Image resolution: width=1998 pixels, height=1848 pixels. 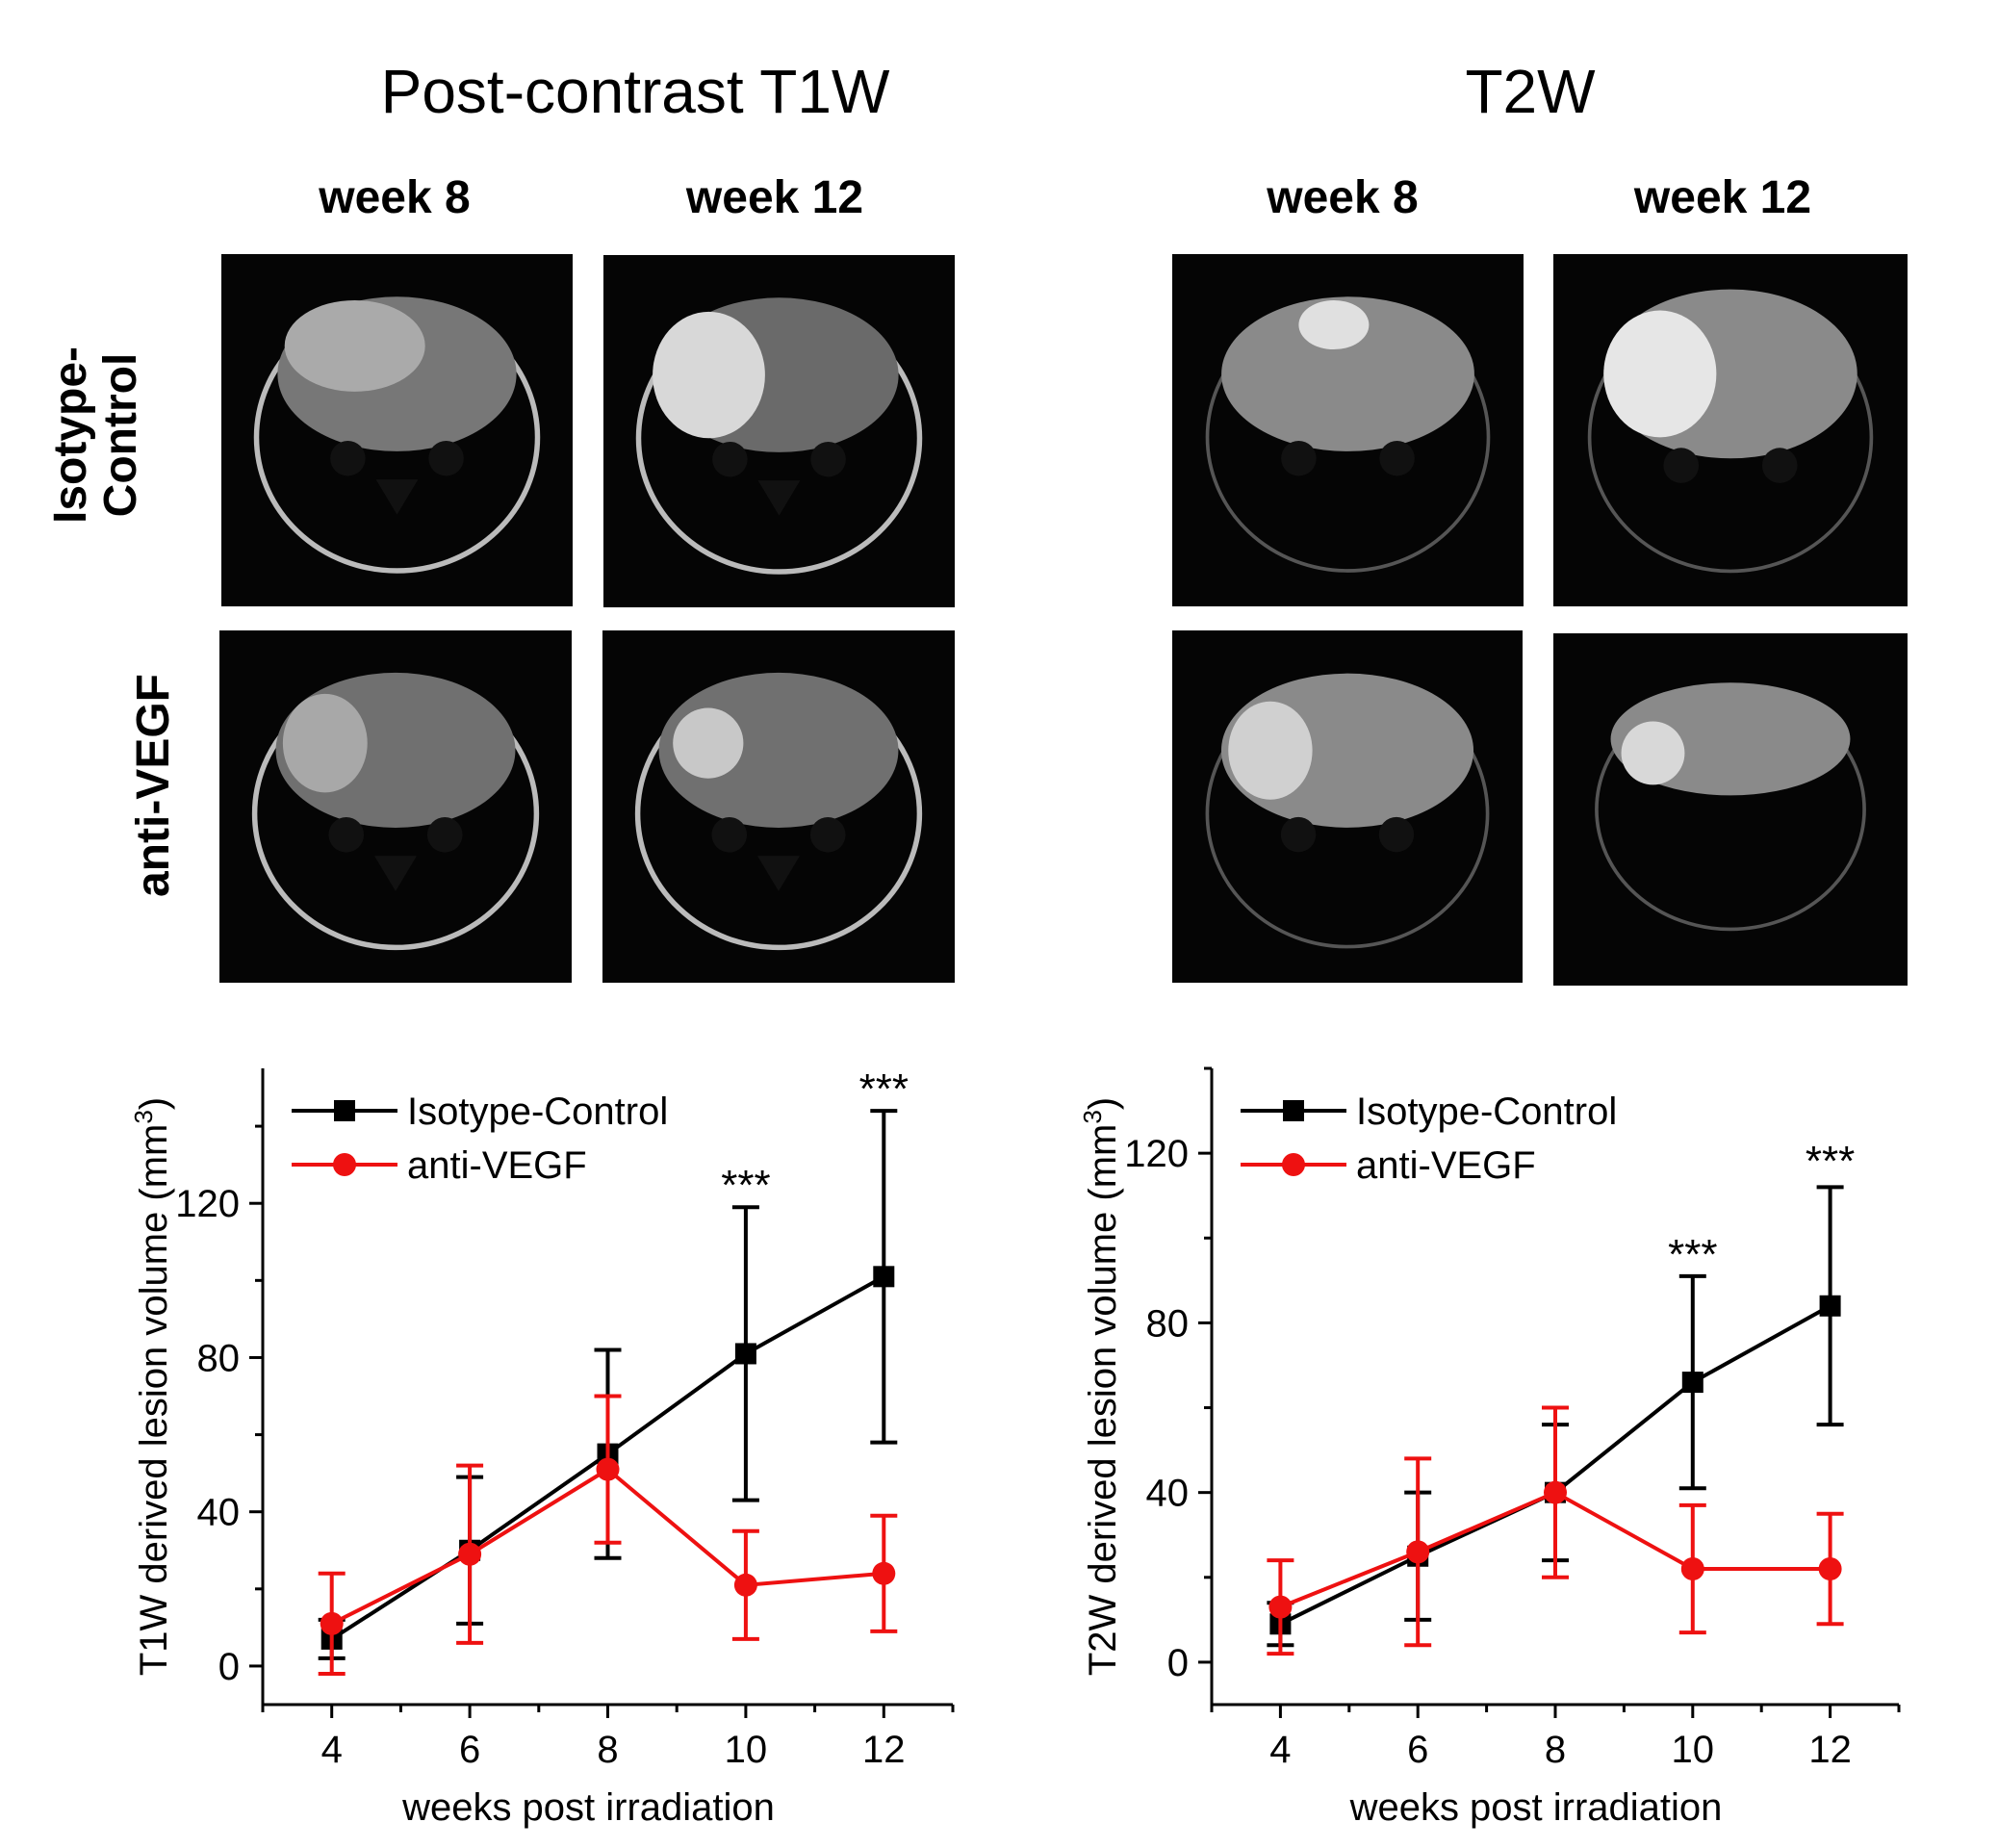 I want to click on mri-t2w-isotype-week12, so click(x=1730, y=430).